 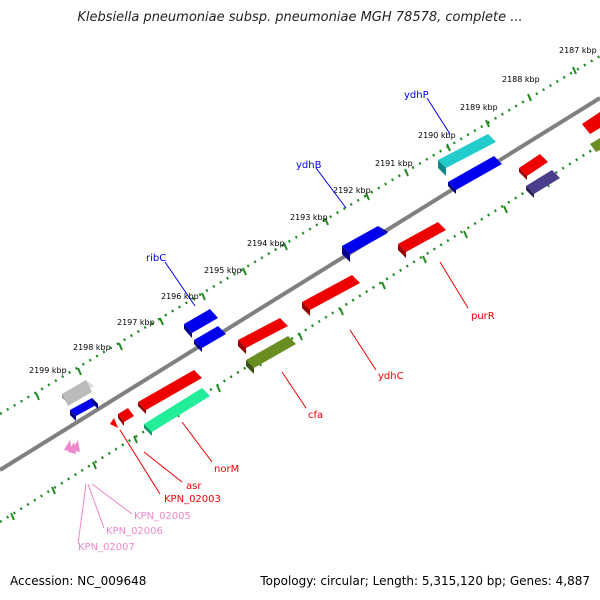 What do you see at coordinates (315, 415) in the screenshot?
I see `label-cfa: cfa` at bounding box center [315, 415].